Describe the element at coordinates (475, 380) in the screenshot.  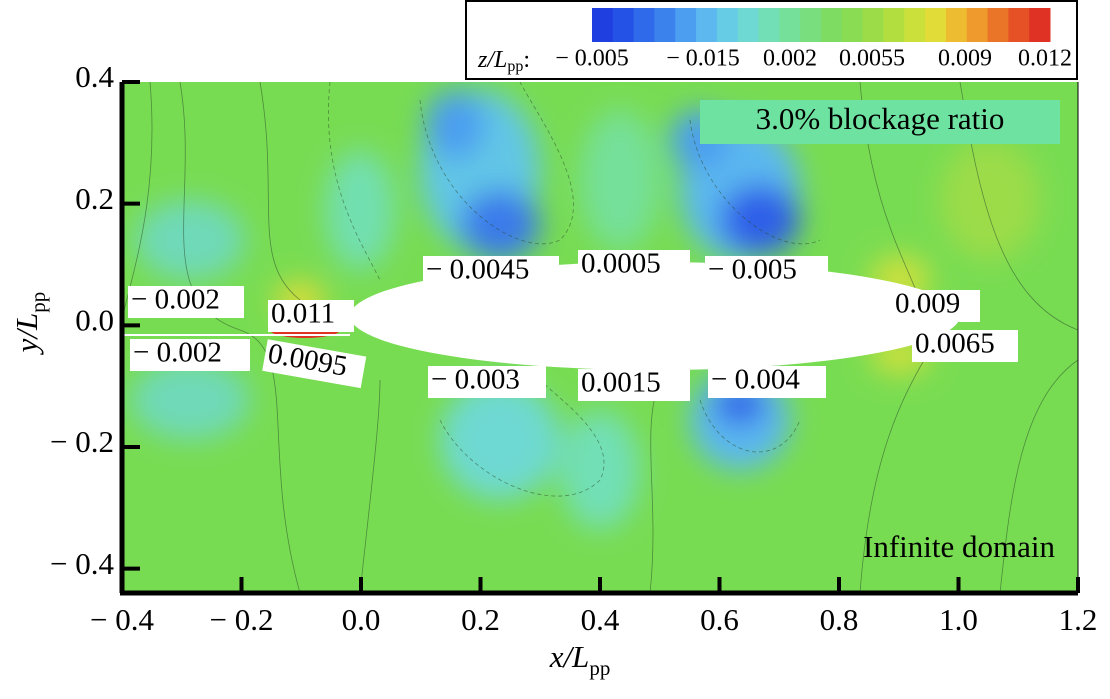
I see `contour-label-text: − 0.003` at that location.